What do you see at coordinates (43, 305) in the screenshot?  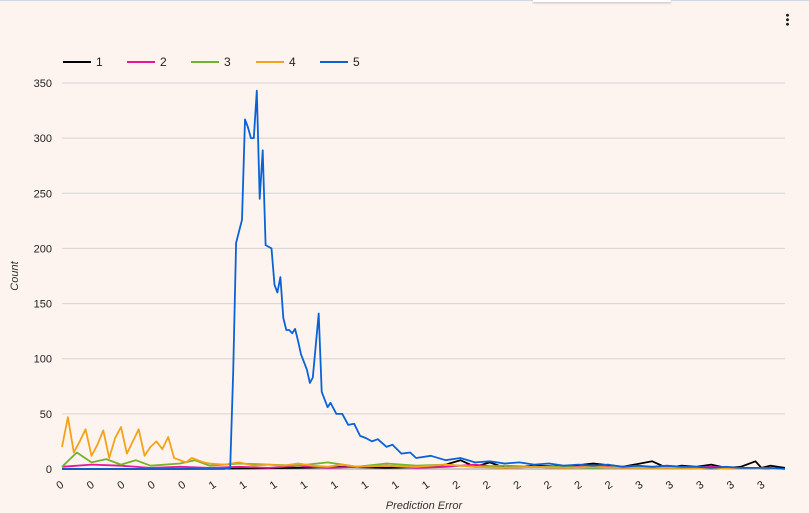 I see `y-tick-label: 150` at bounding box center [43, 305].